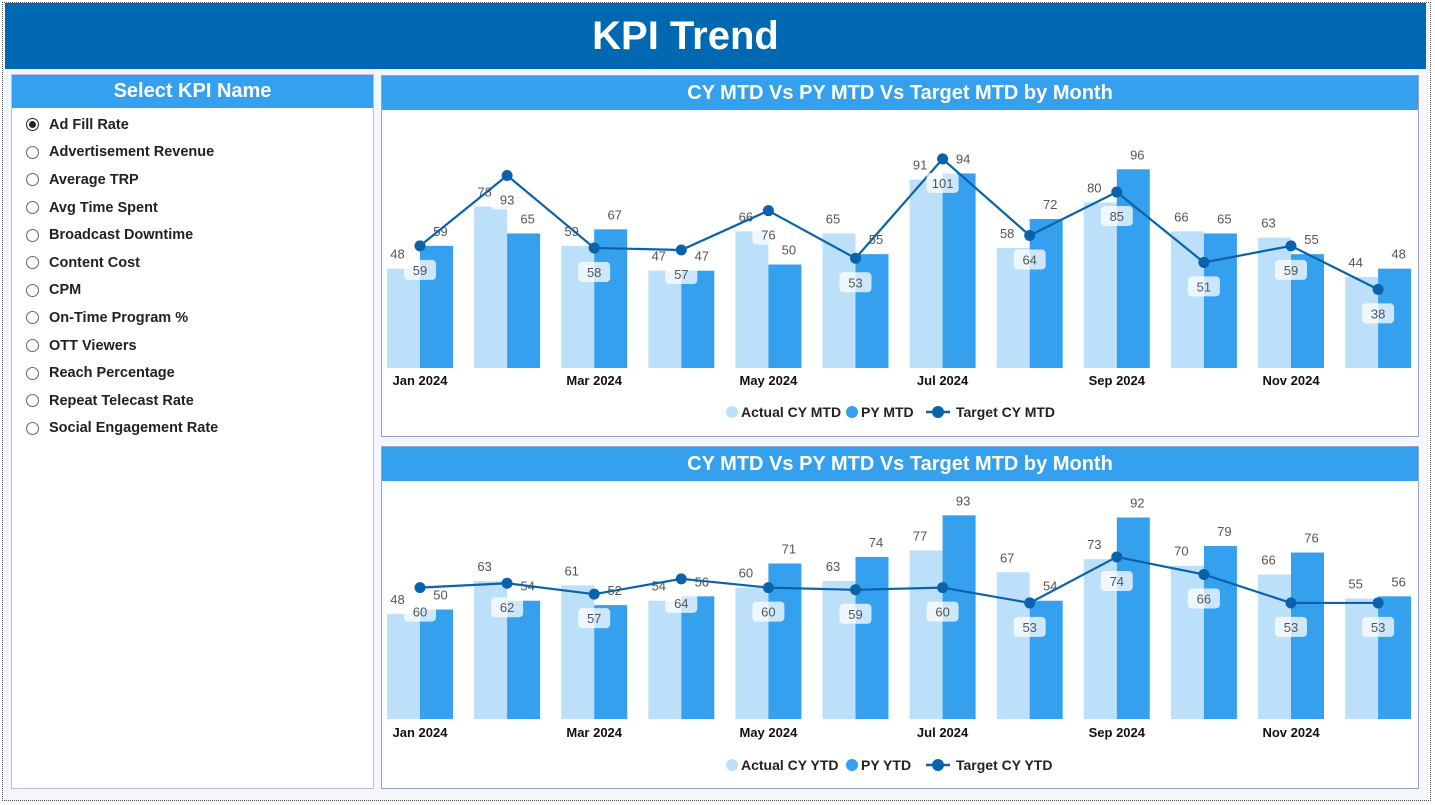 The height and width of the screenshot is (805, 1435). I want to click on actual-data-label: 47, so click(659, 256).